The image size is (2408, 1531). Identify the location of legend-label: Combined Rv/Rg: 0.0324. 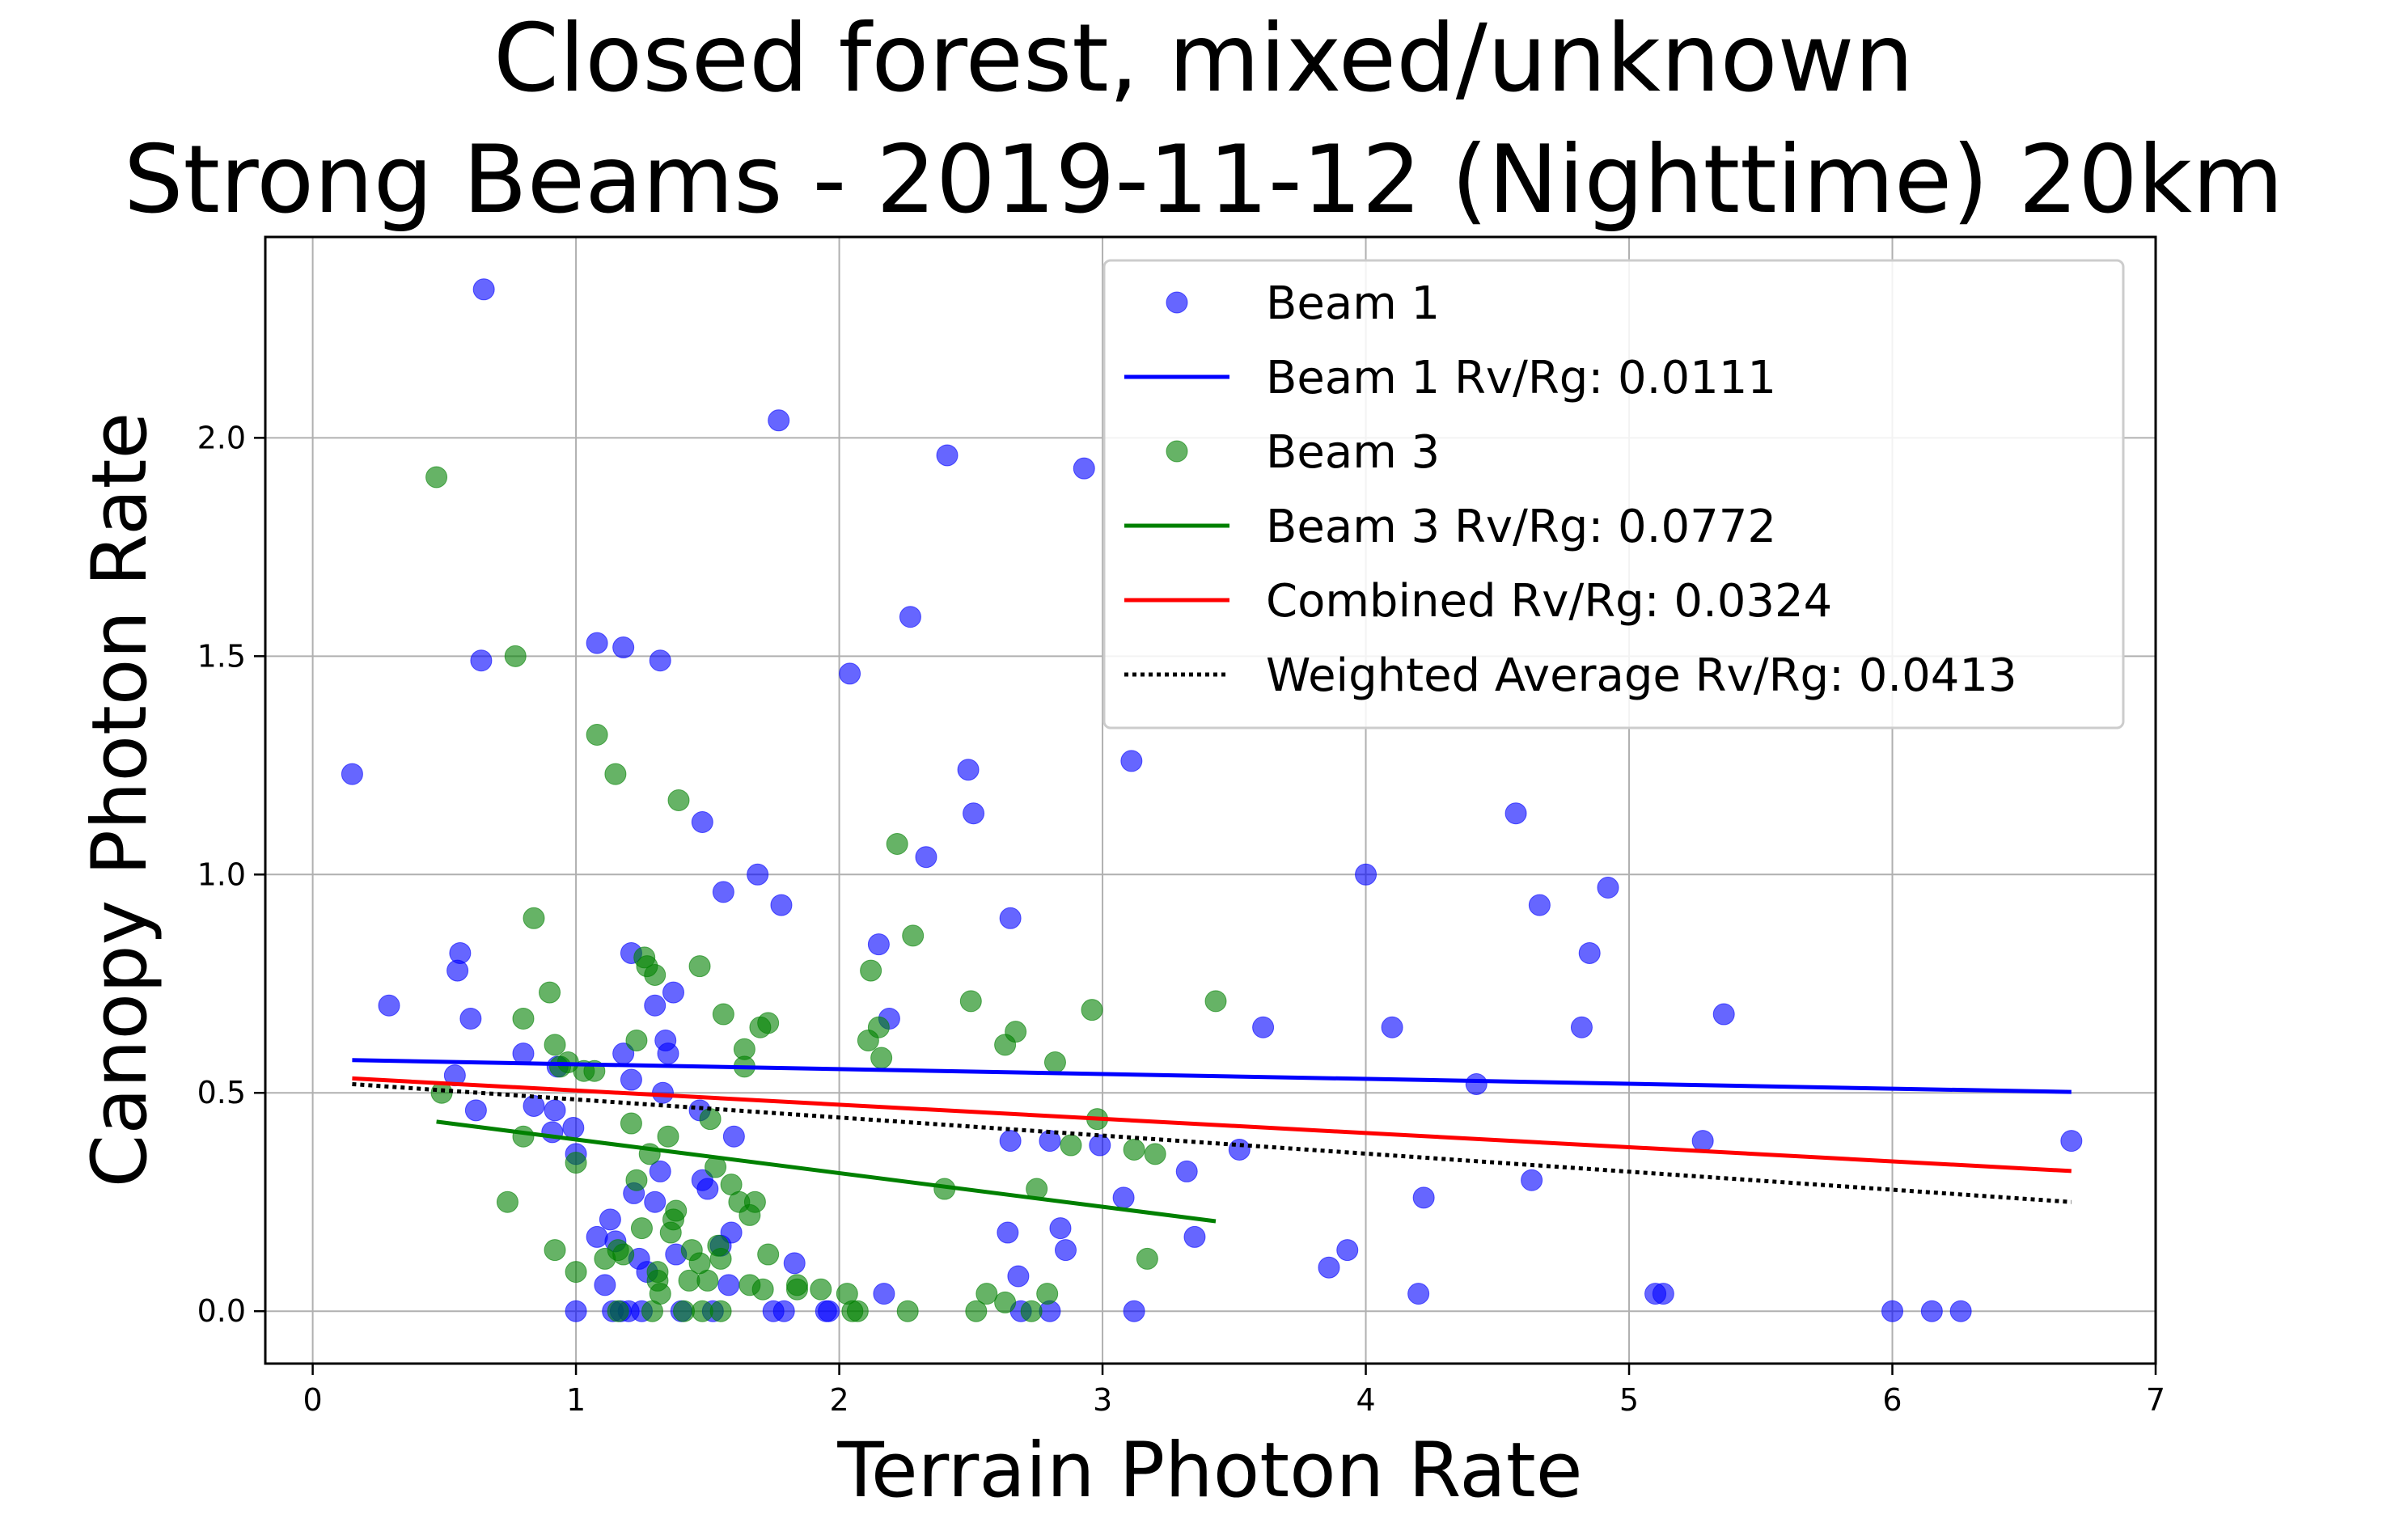
(1549, 601).